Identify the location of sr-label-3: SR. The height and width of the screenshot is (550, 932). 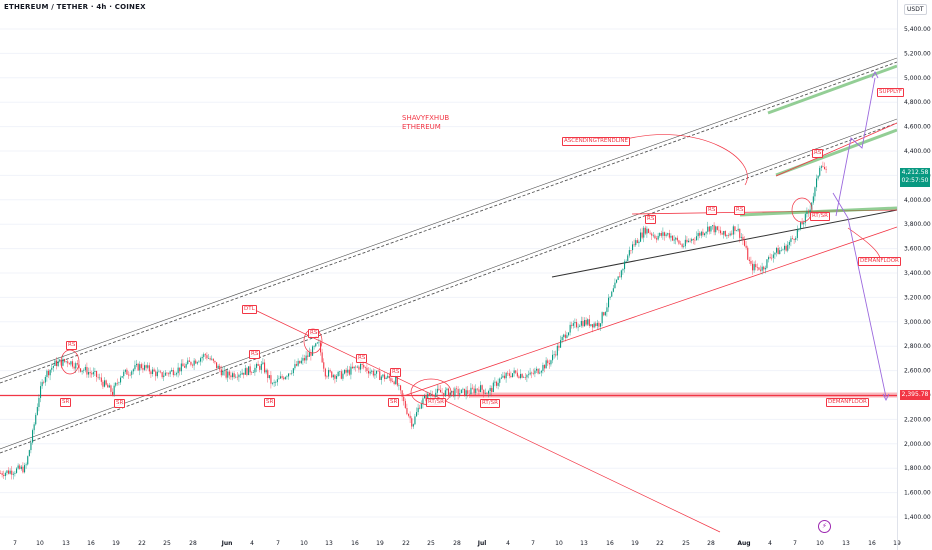
(270, 402).